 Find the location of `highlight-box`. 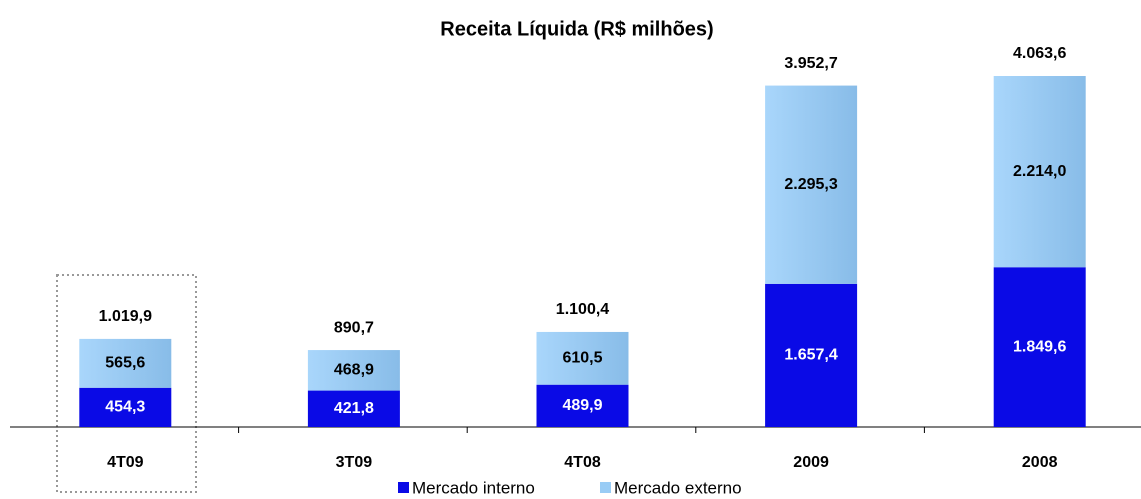

highlight-box is located at coordinates (126, 383).